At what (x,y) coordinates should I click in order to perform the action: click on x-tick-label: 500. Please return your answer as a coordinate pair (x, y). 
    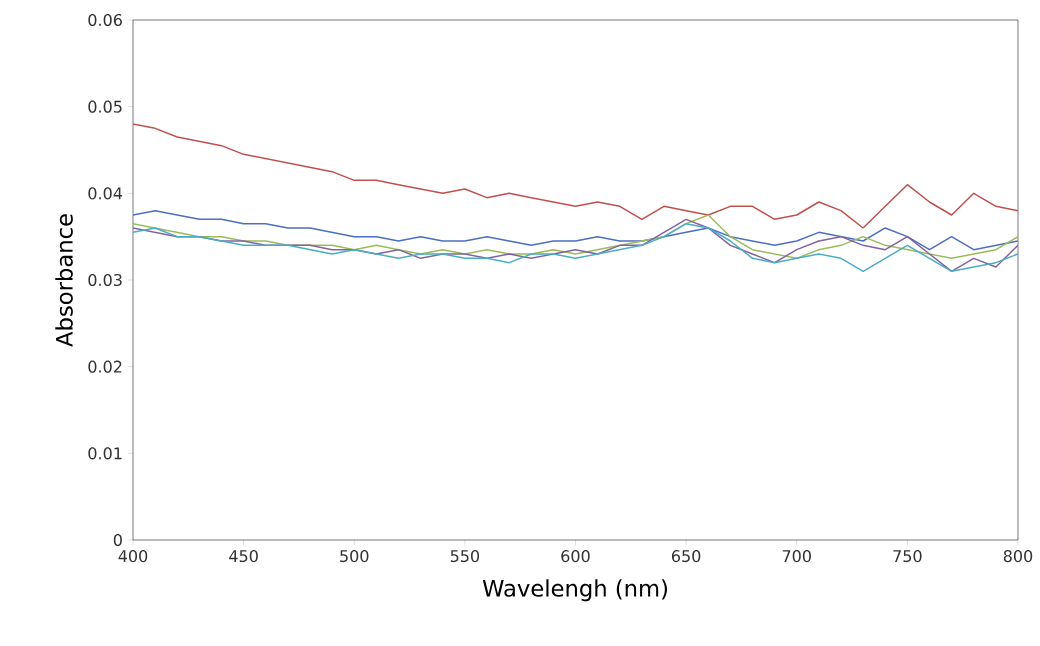
    Looking at the image, I should click on (354, 556).